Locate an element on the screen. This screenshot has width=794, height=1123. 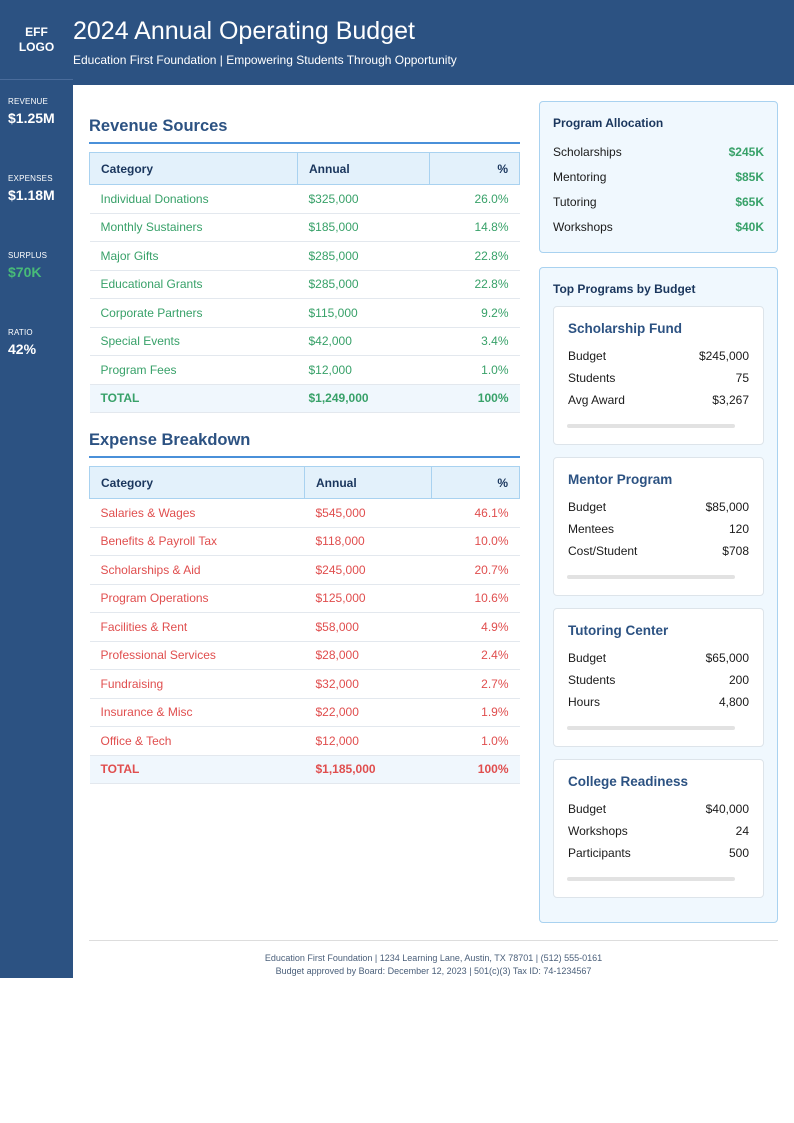
table-row: Office & Tech $12,000 1.0% is located at coordinates (304, 741).